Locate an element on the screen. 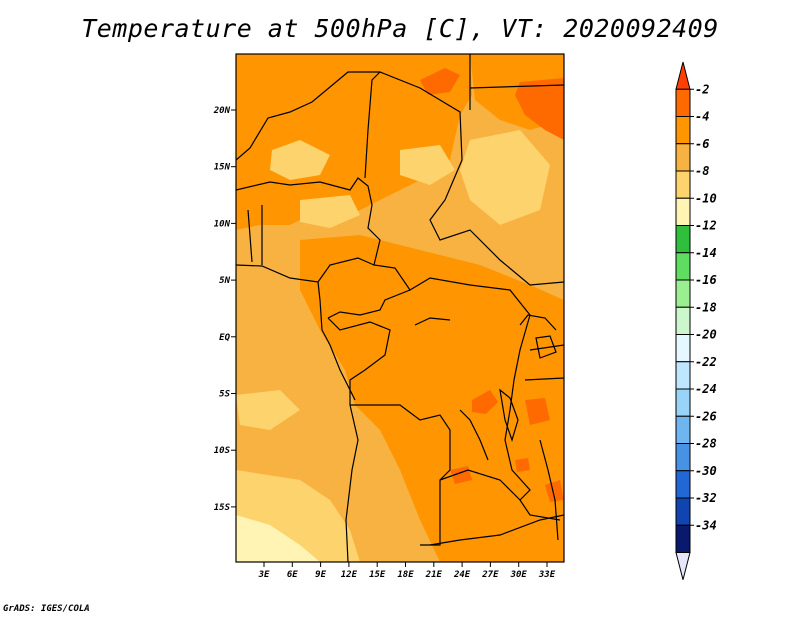  colorbar-label: -20 is located at coordinates (706, 335).